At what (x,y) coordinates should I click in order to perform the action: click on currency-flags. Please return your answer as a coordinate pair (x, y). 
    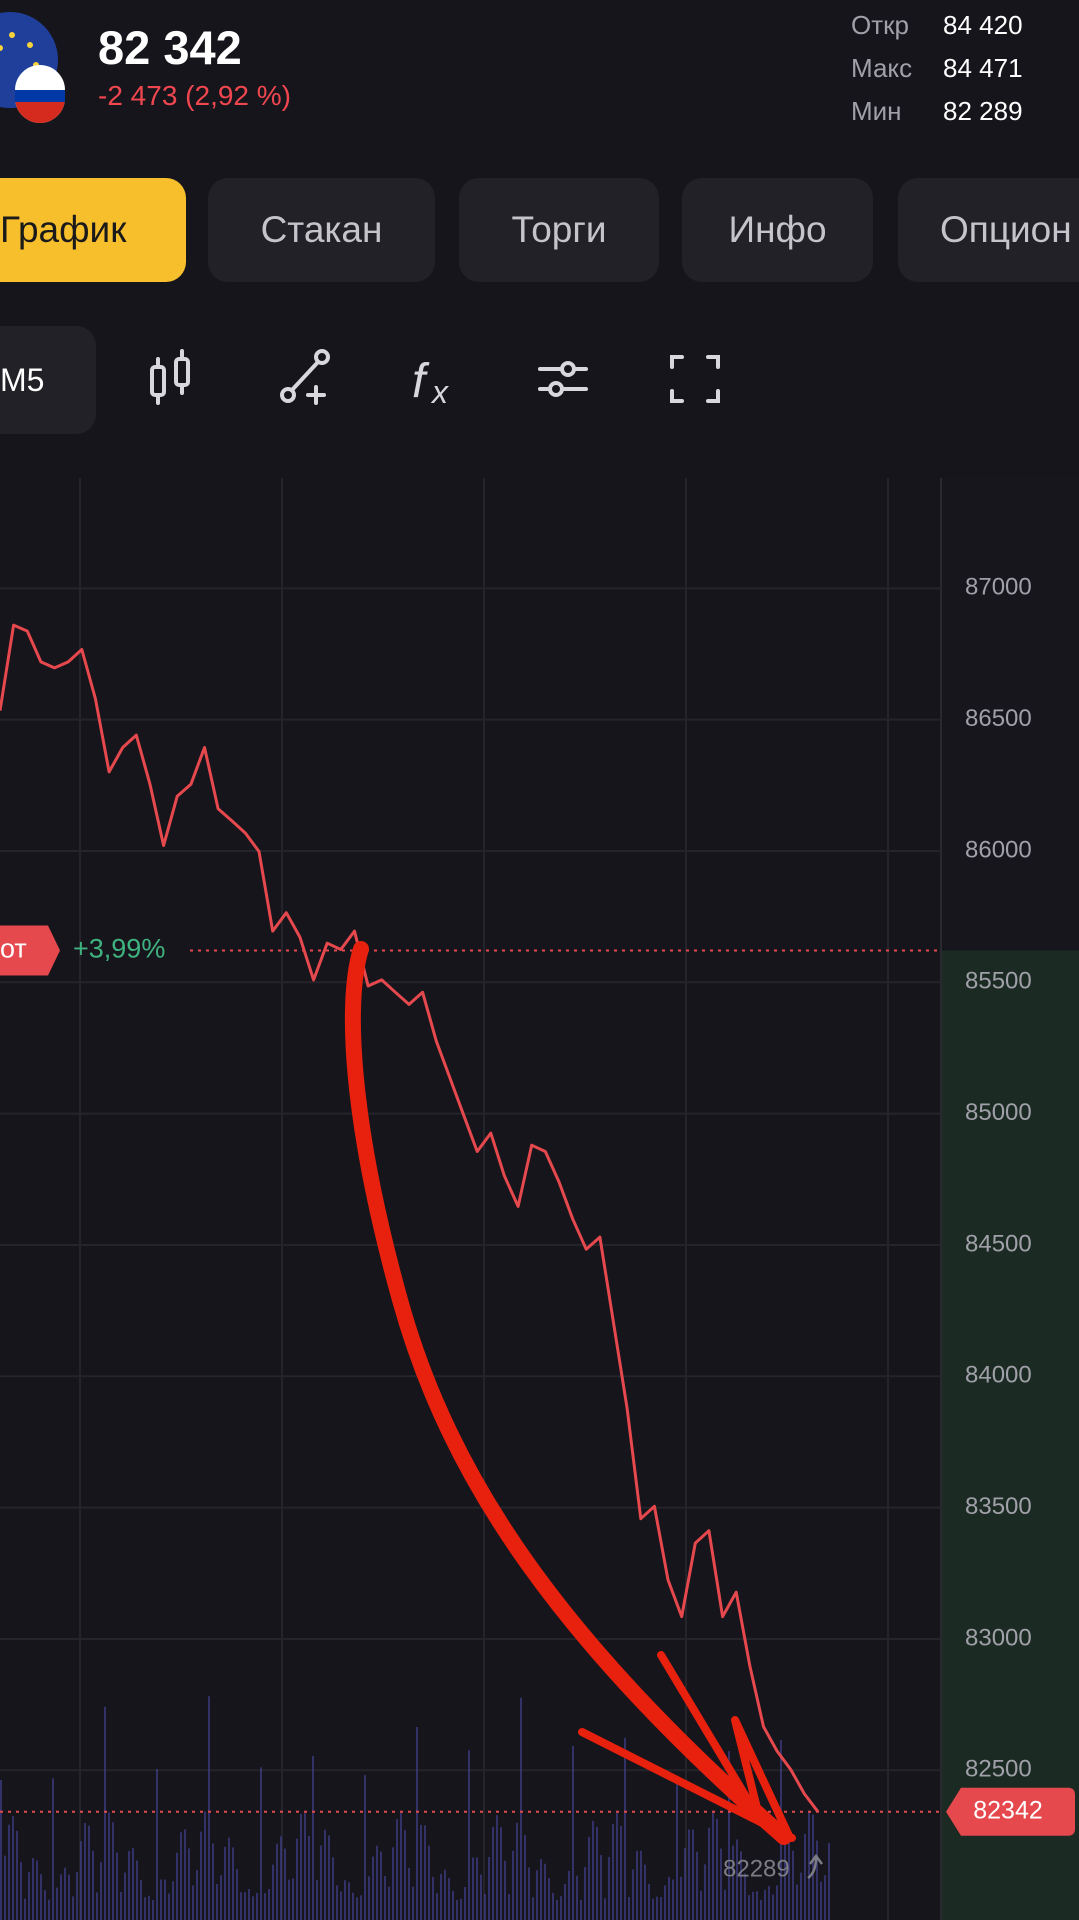
    Looking at the image, I should click on (32, 67).